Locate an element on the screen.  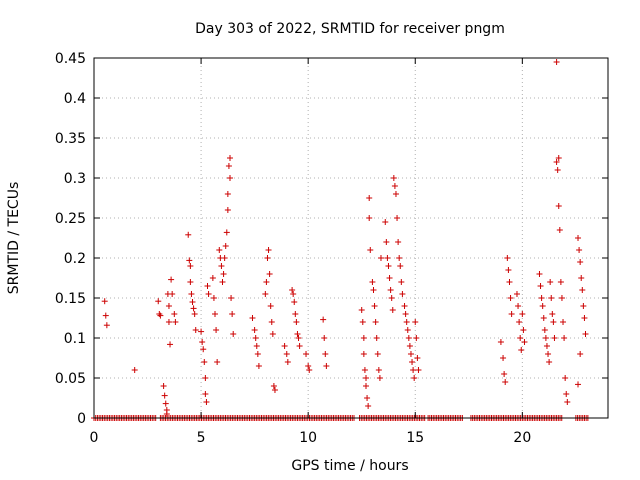
y-tick-label: 0.4 is located at coordinates (75, 99).